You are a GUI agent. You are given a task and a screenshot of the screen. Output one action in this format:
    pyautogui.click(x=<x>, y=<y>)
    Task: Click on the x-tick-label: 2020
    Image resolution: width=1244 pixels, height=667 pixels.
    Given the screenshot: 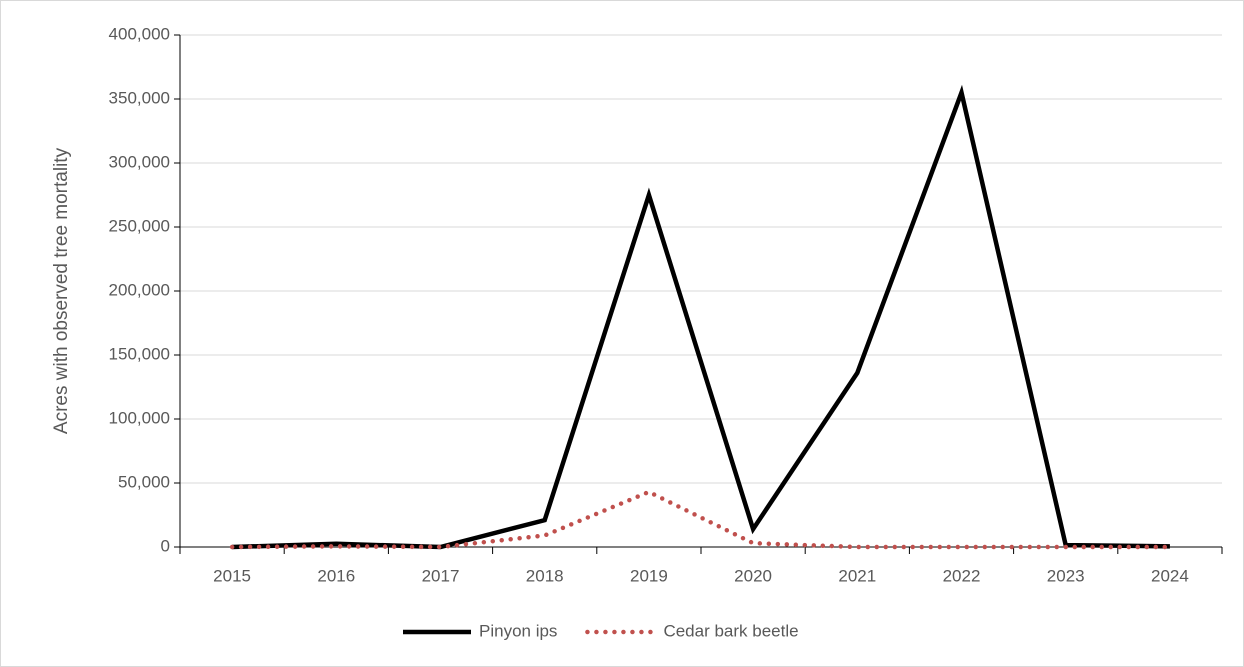 What is the action you would take?
    pyautogui.click(x=753, y=575)
    